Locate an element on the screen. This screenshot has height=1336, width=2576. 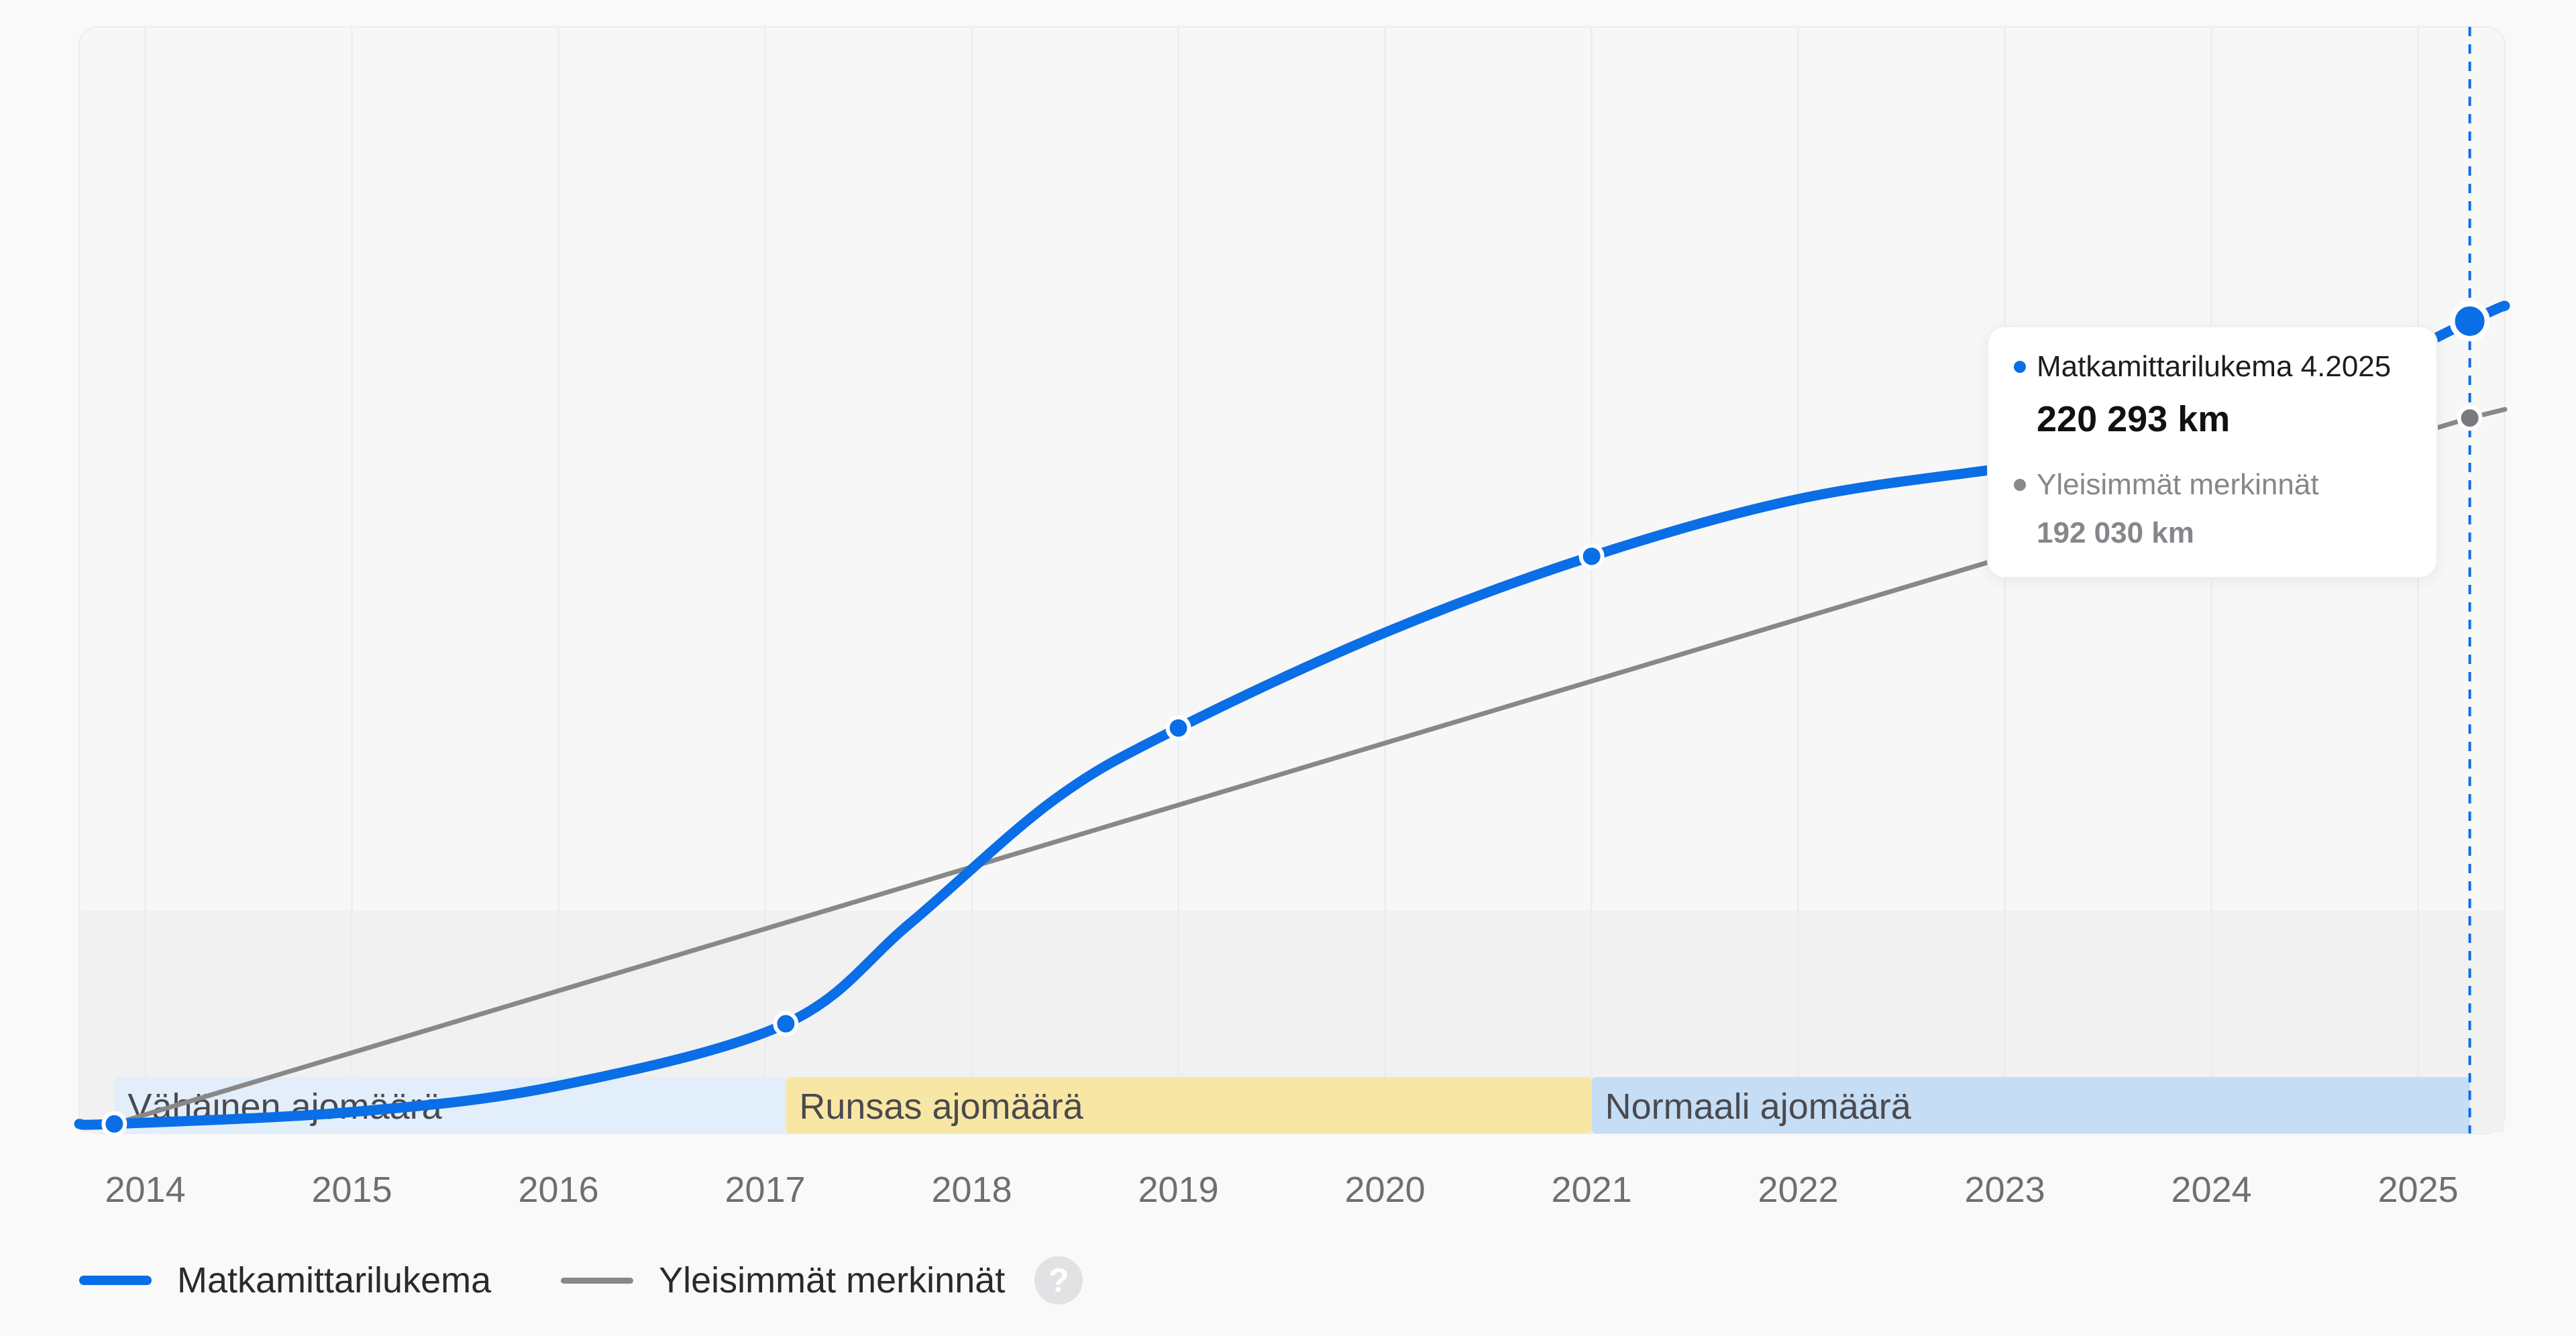
band-runsas is located at coordinates (1189, 1105).